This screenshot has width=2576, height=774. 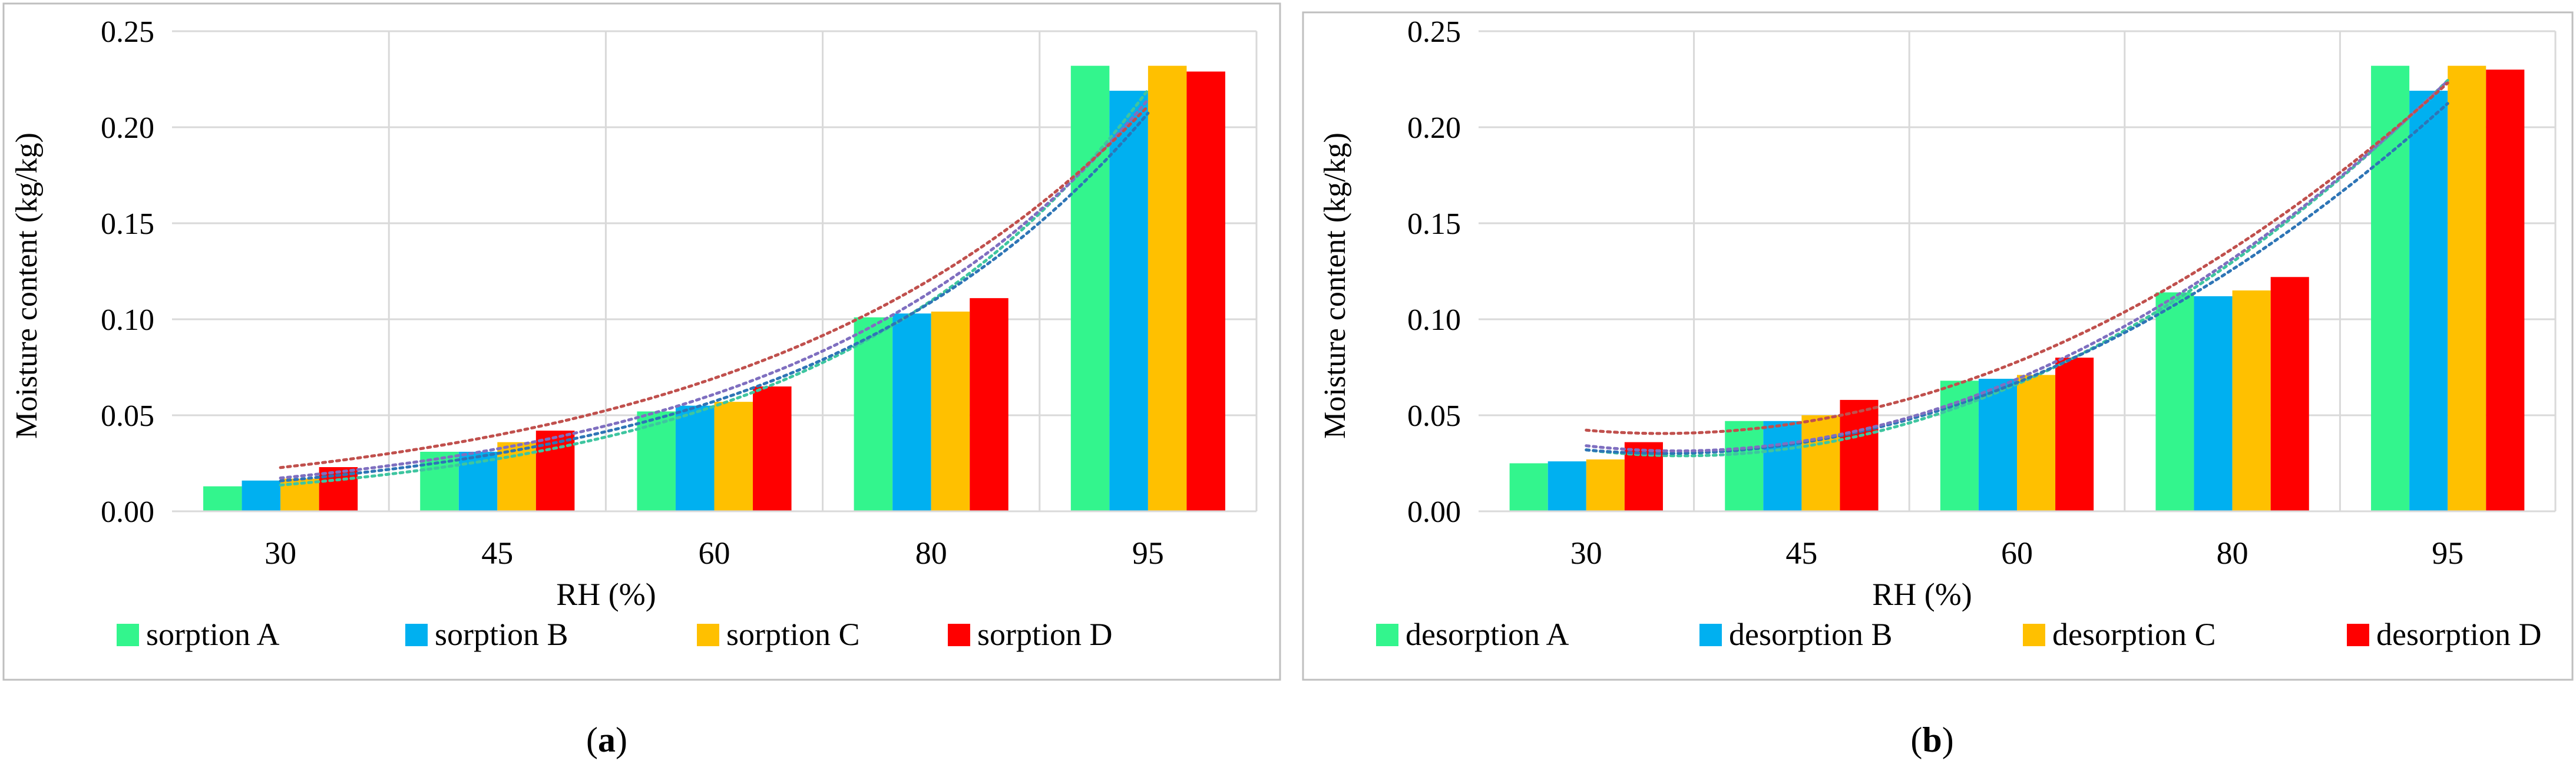 What do you see at coordinates (615, 634) in the screenshot?
I see `panel-a-legend: sorption A sorption B sorption C sorption D` at bounding box center [615, 634].